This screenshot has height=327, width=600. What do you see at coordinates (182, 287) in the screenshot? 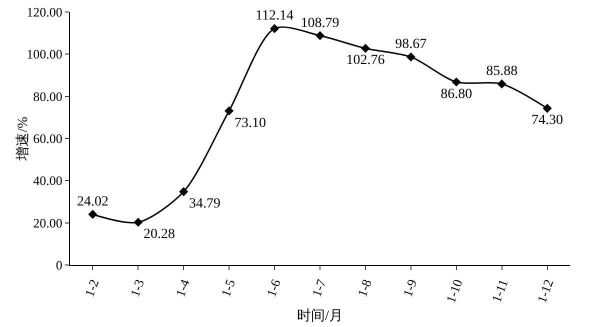
I see `x-tick-label: 1-4` at bounding box center [182, 287].